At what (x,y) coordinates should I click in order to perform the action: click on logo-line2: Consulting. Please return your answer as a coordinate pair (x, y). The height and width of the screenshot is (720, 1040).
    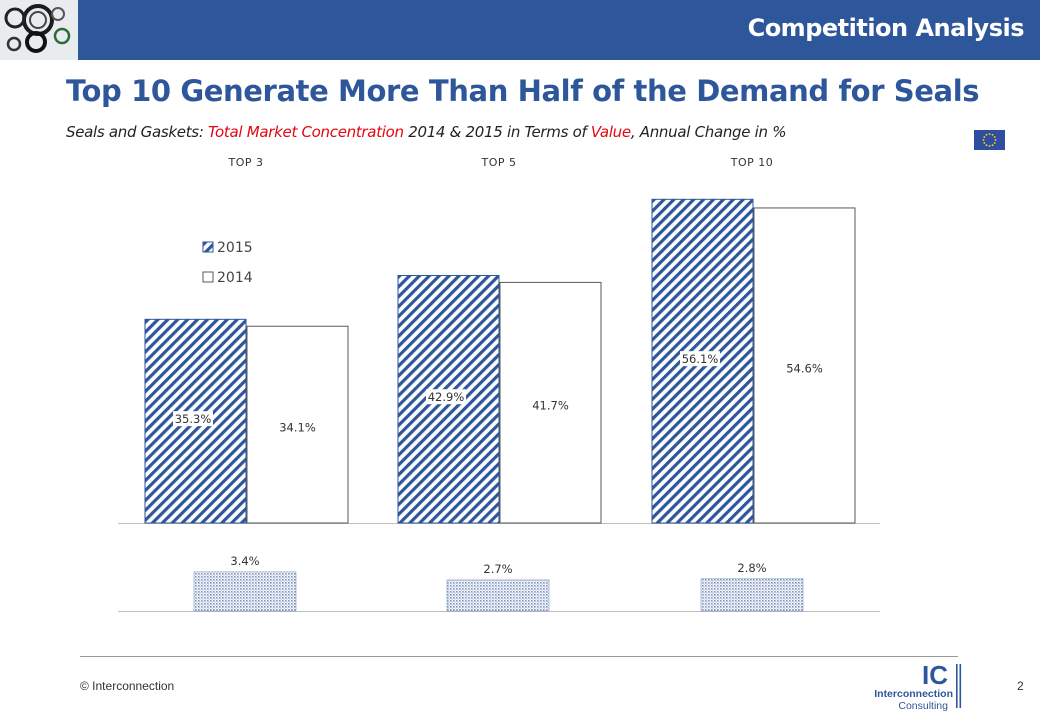
    Looking at the image, I should click on (923, 706).